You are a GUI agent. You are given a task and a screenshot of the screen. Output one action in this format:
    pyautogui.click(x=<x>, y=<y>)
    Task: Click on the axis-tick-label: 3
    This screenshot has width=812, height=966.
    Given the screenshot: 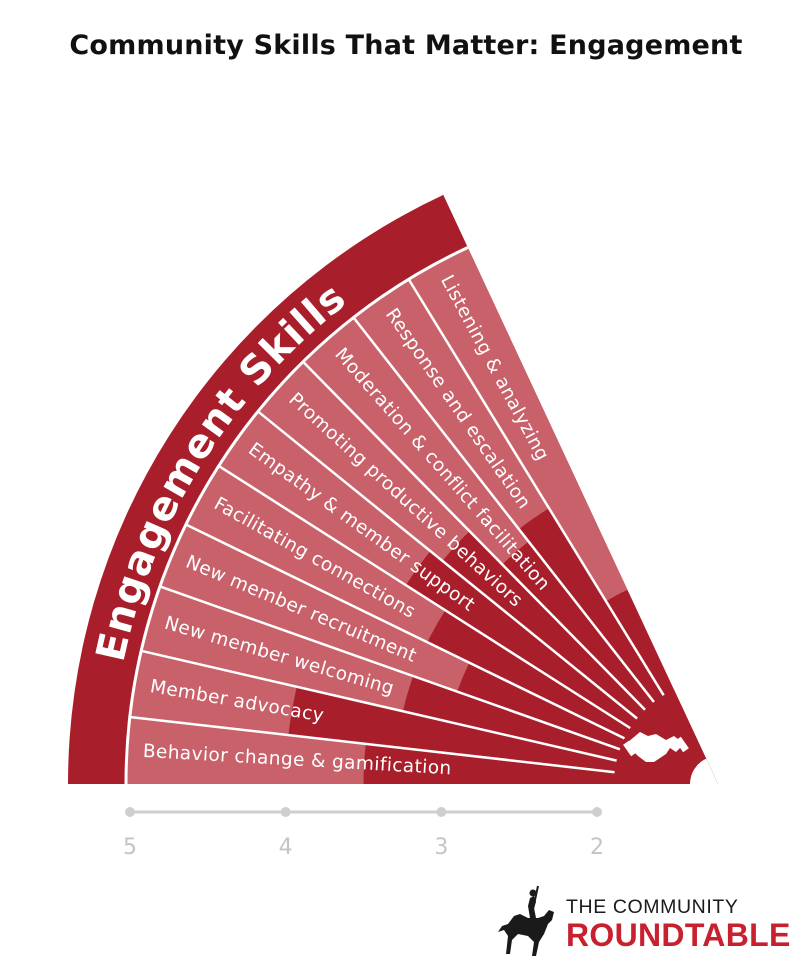 What is the action you would take?
    pyautogui.click(x=441, y=847)
    